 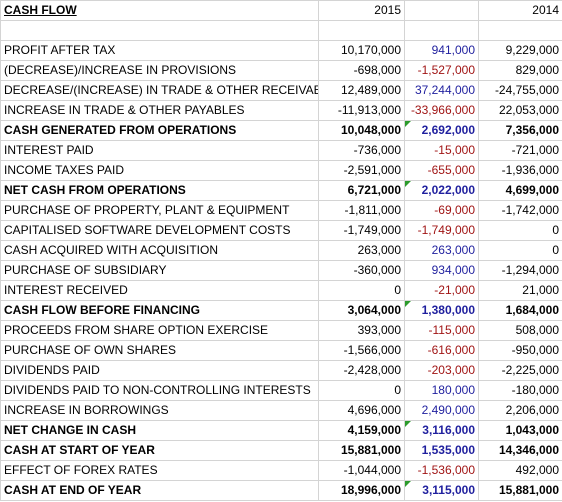 I want to click on value-difference: 934,000, so click(x=441, y=270).